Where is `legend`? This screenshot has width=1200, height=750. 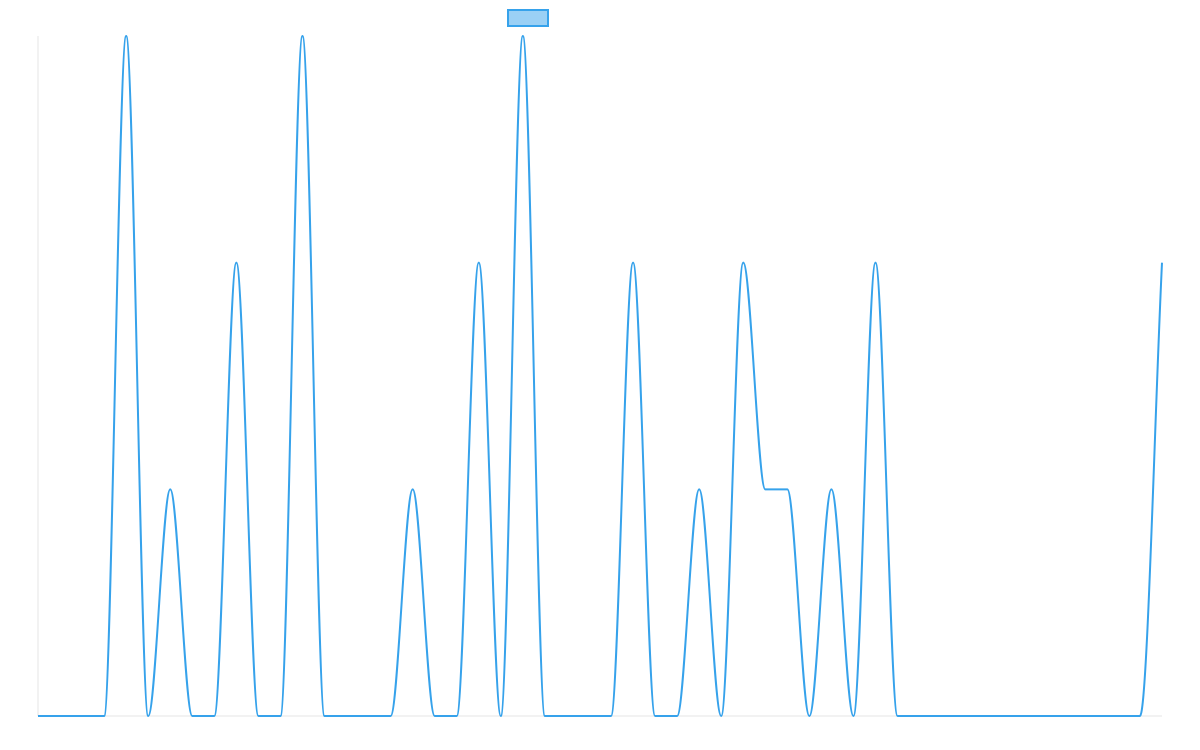 legend is located at coordinates (528, 18).